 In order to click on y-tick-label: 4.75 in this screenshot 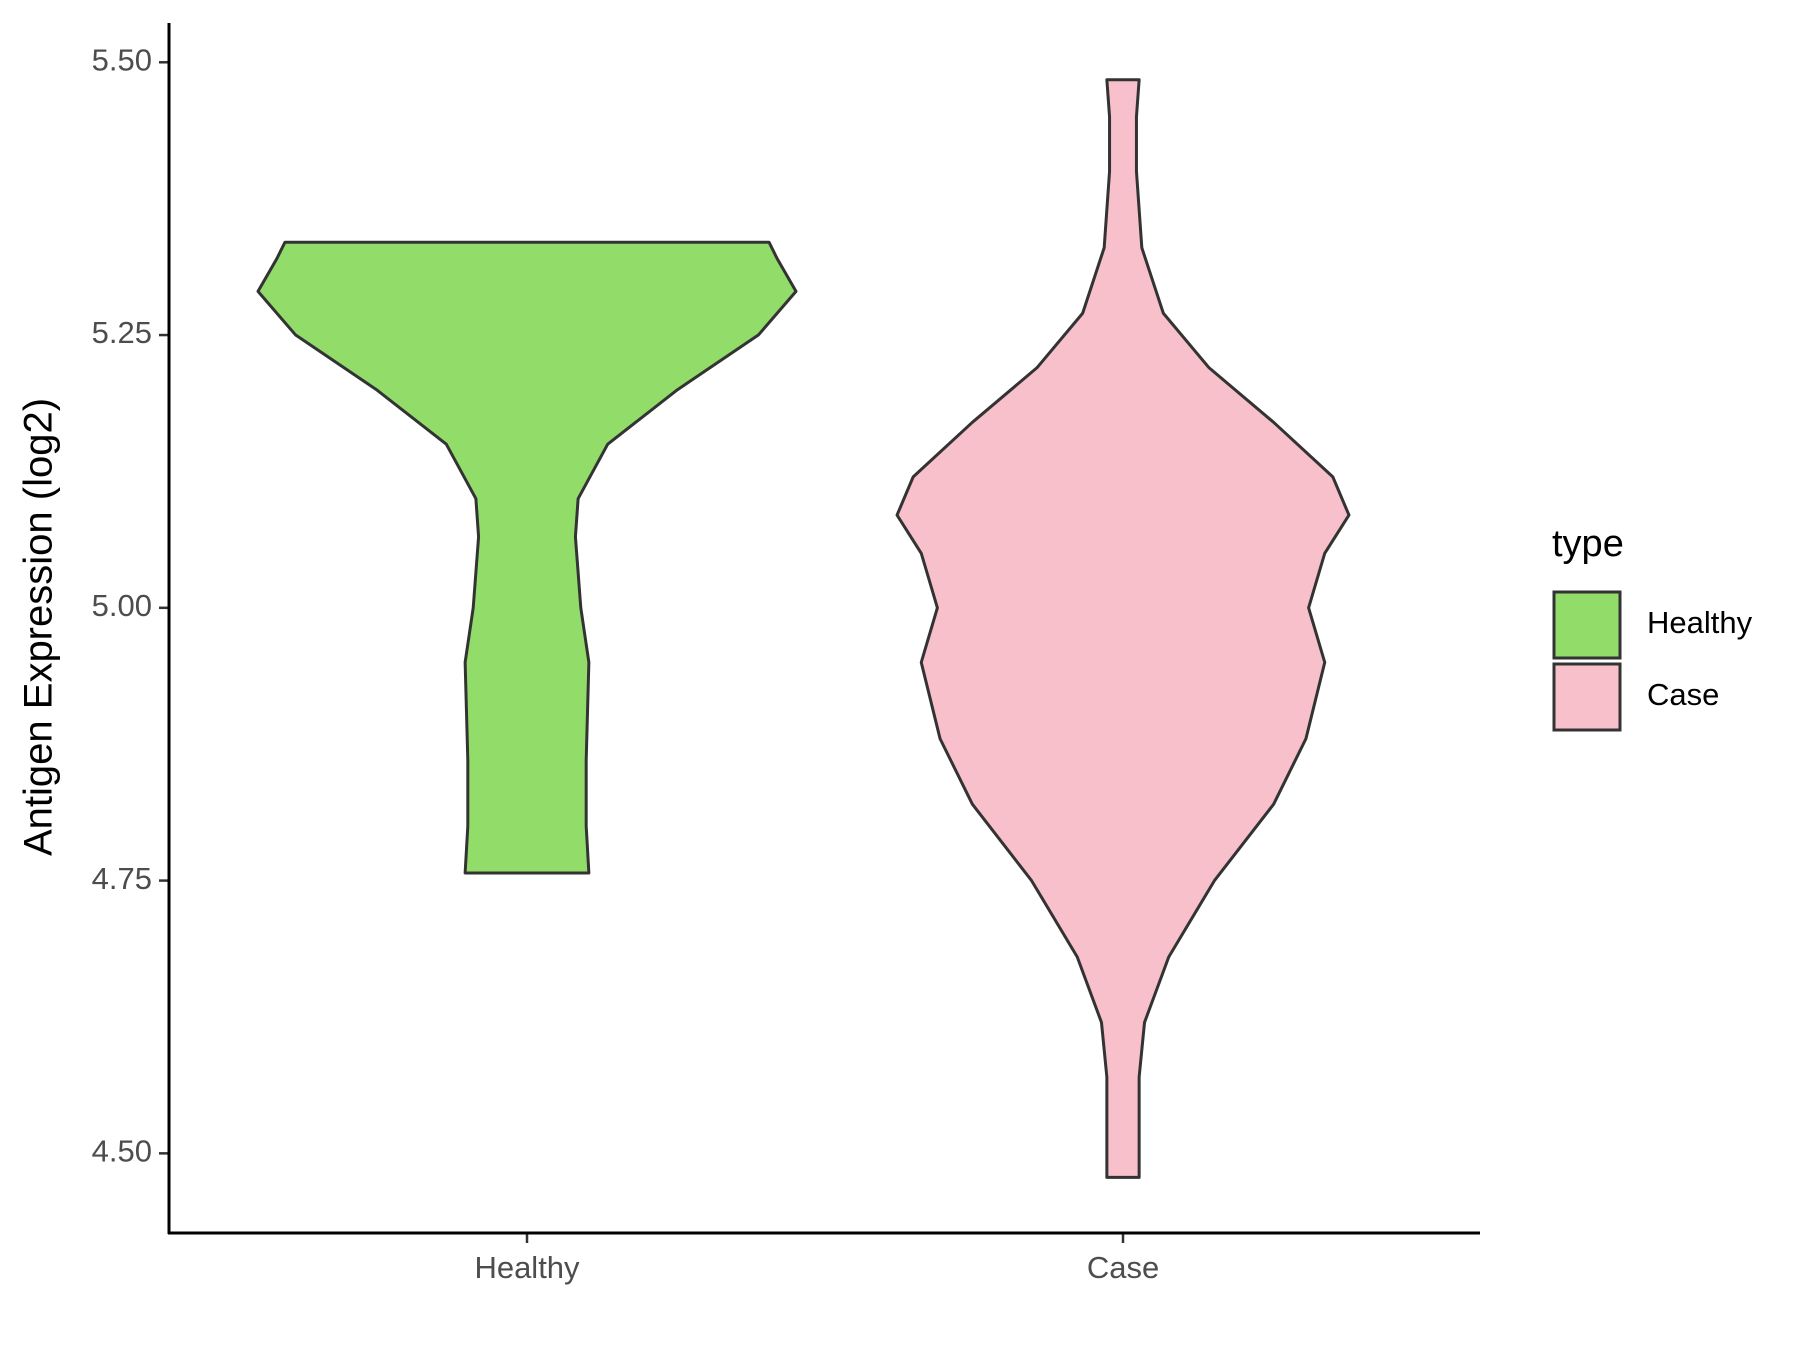, I will do `click(122, 878)`.